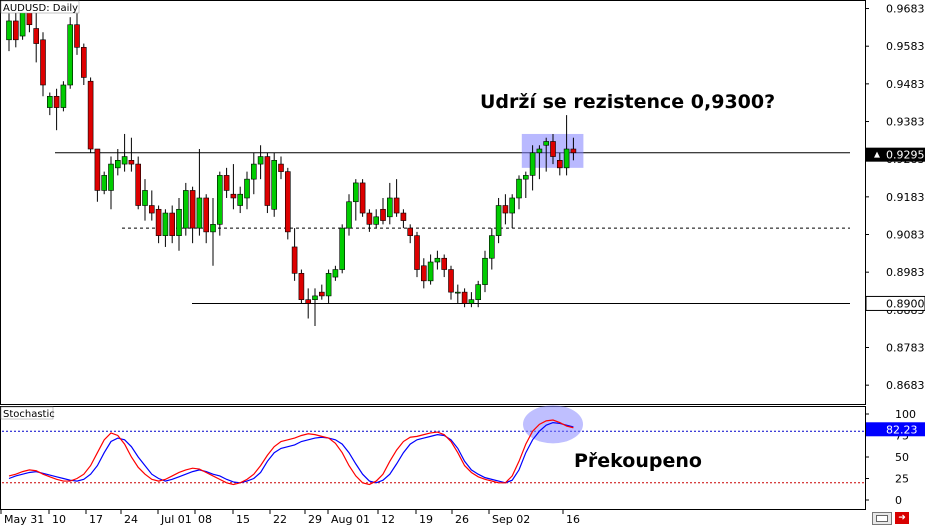 The image size is (925, 525). What do you see at coordinates (243, 519) in the screenshot?
I see `x-tick-label: 15` at bounding box center [243, 519].